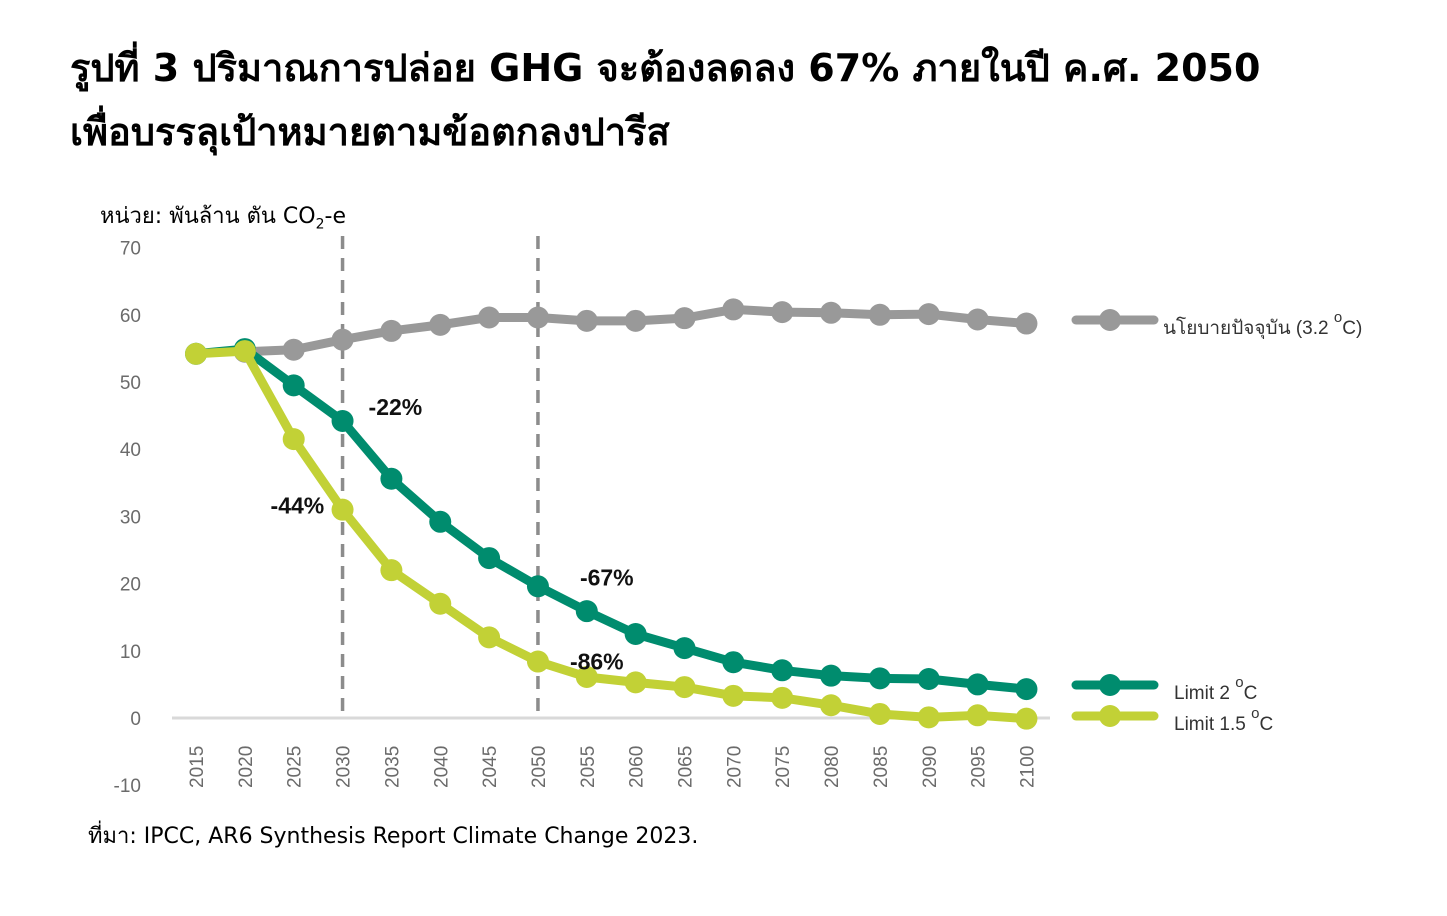  I want to click on y-tick-label: 20, so click(130, 585).